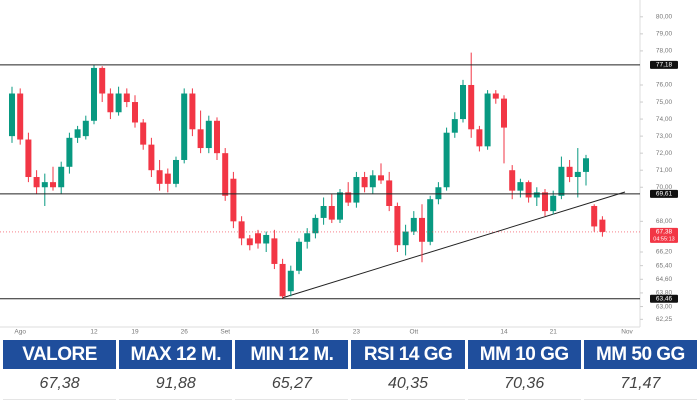  Describe the element at coordinates (664, 319) in the screenshot. I see `y-tick-label: 62,25` at that location.